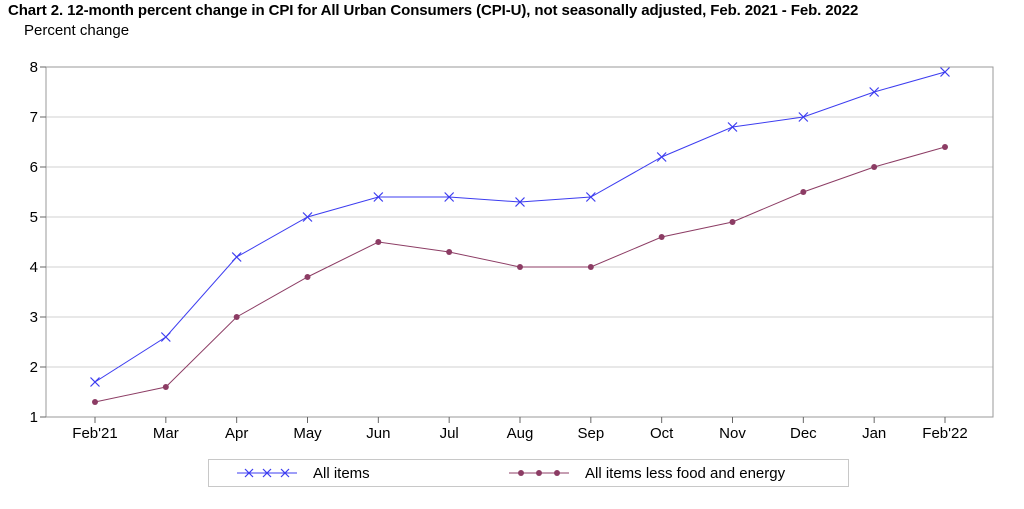 The height and width of the screenshot is (509, 1024). What do you see at coordinates (34, 117) in the screenshot?
I see `y-tick-label: 7` at bounding box center [34, 117].